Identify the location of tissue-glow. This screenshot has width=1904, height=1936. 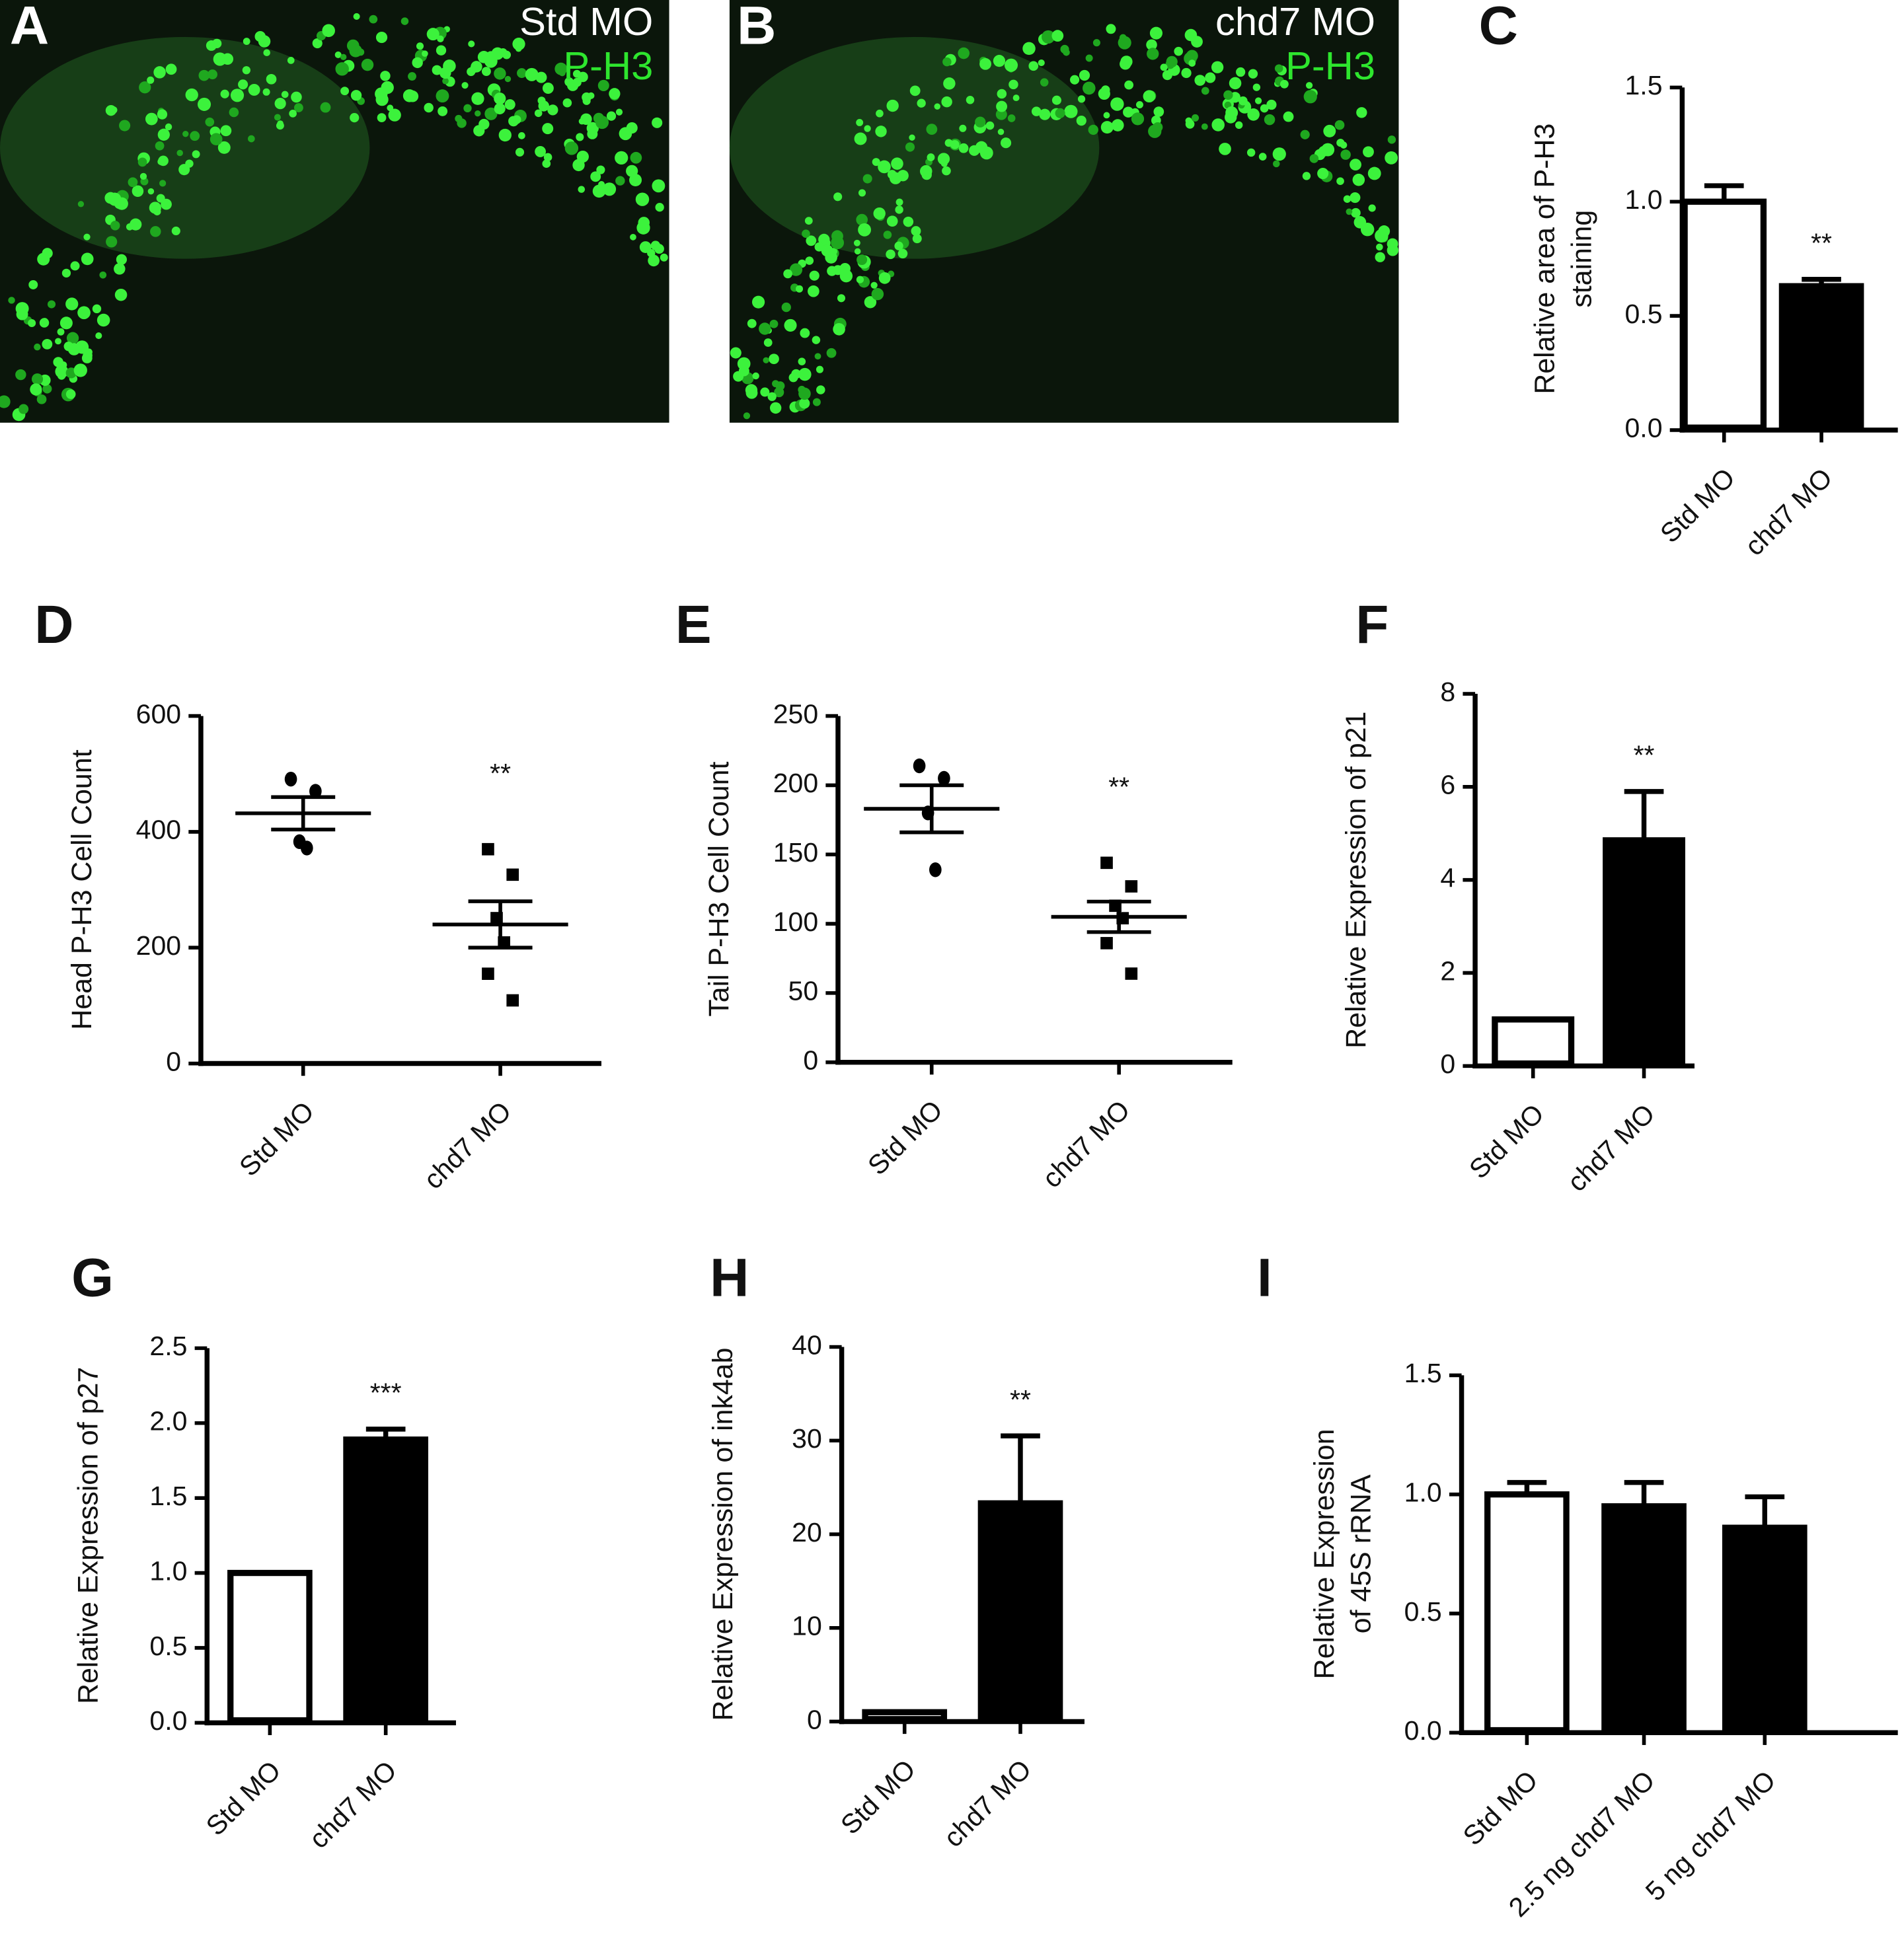
(185, 147).